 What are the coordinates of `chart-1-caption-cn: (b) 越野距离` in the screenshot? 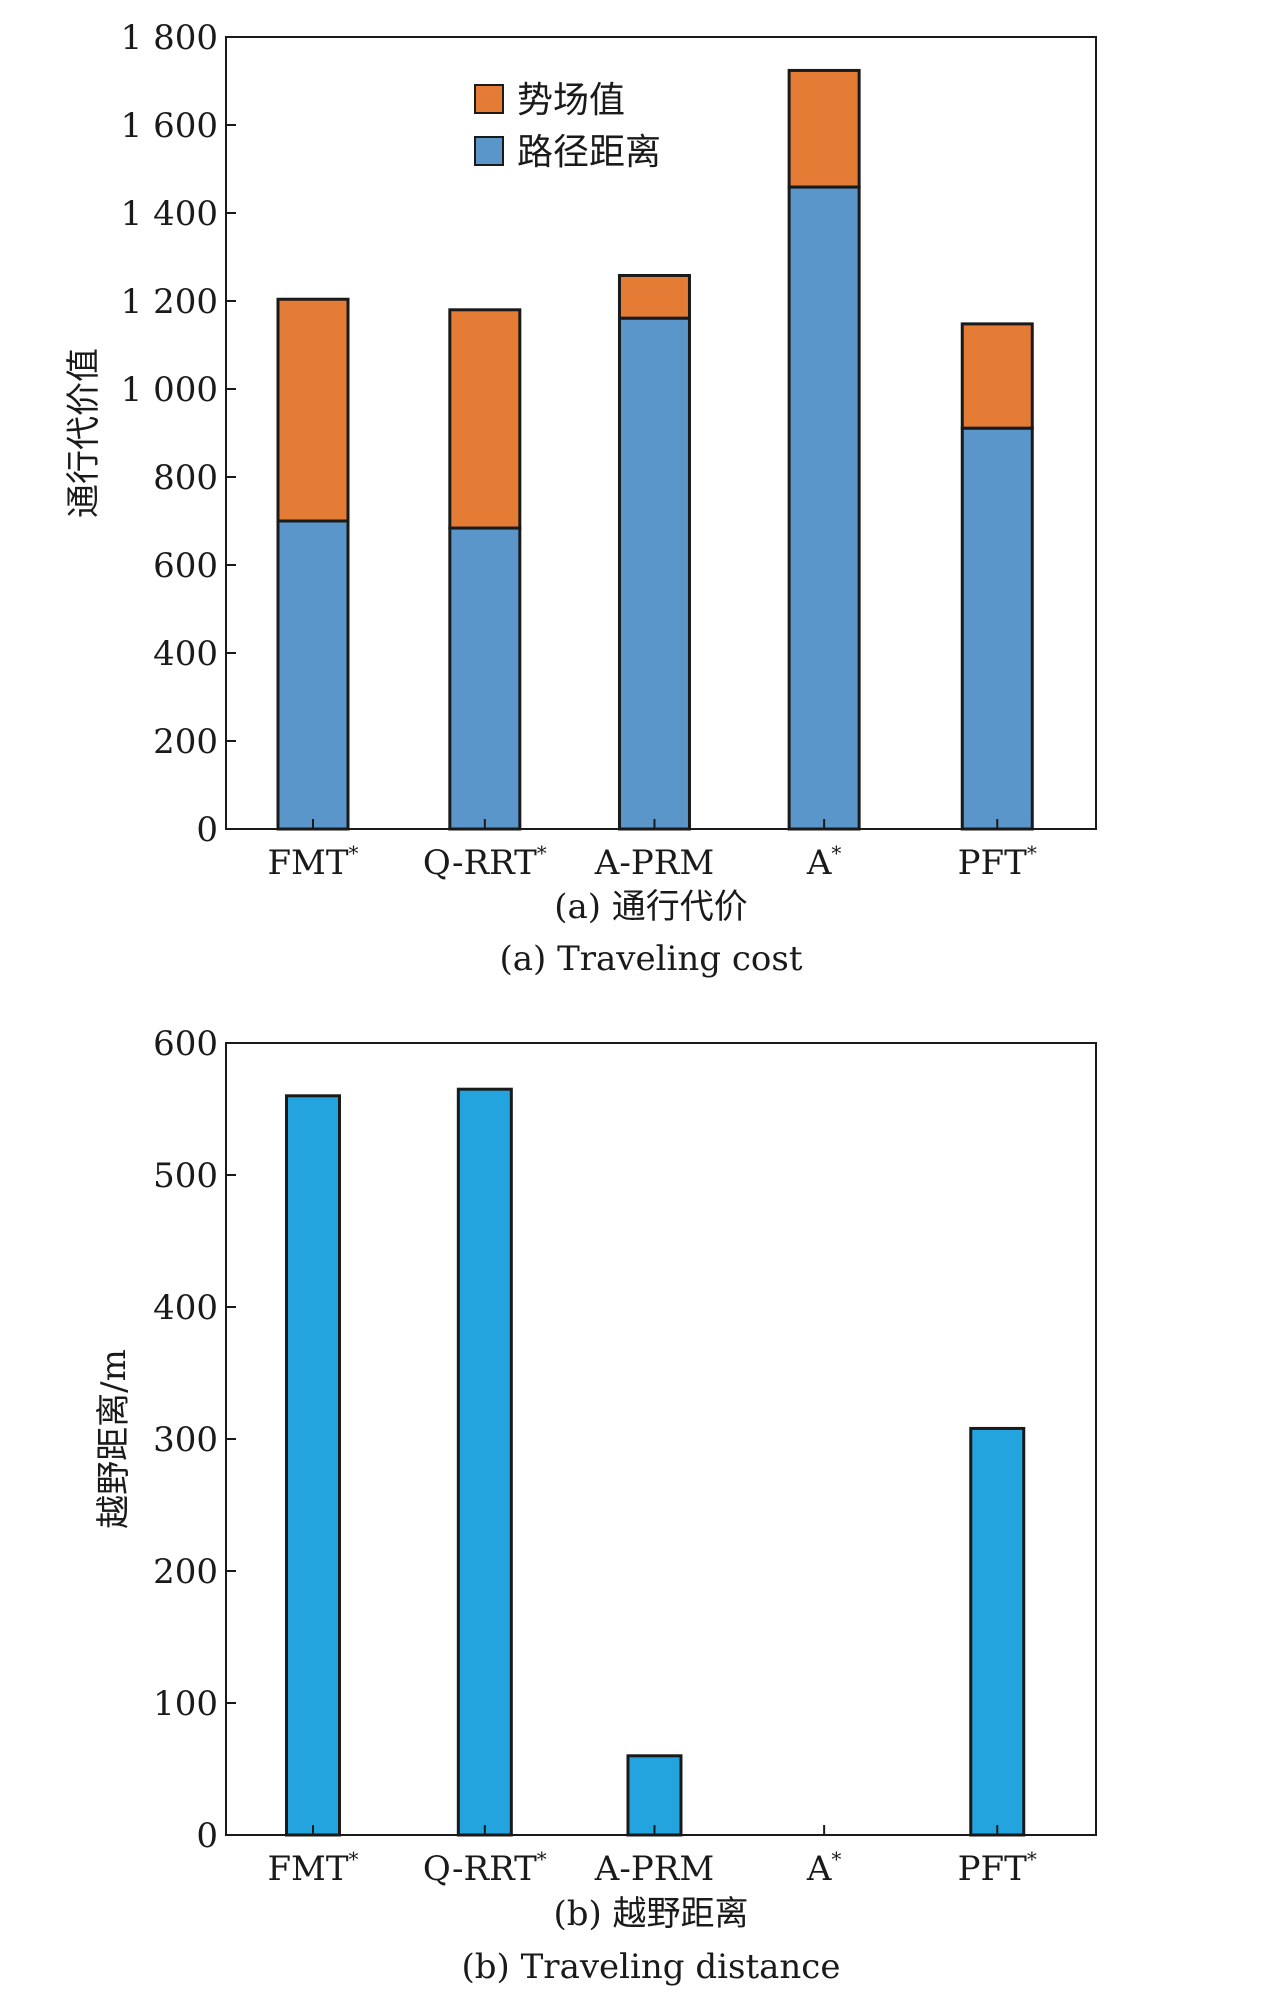 It's located at (650, 1914).